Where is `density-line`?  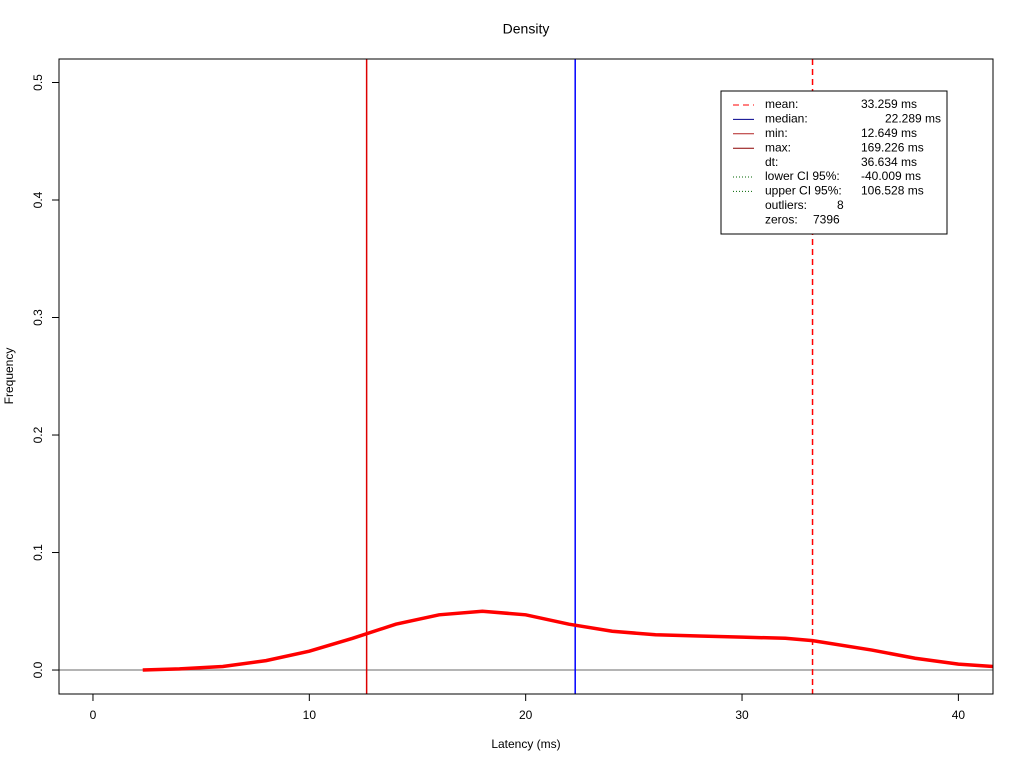 density-line is located at coordinates (568, 640).